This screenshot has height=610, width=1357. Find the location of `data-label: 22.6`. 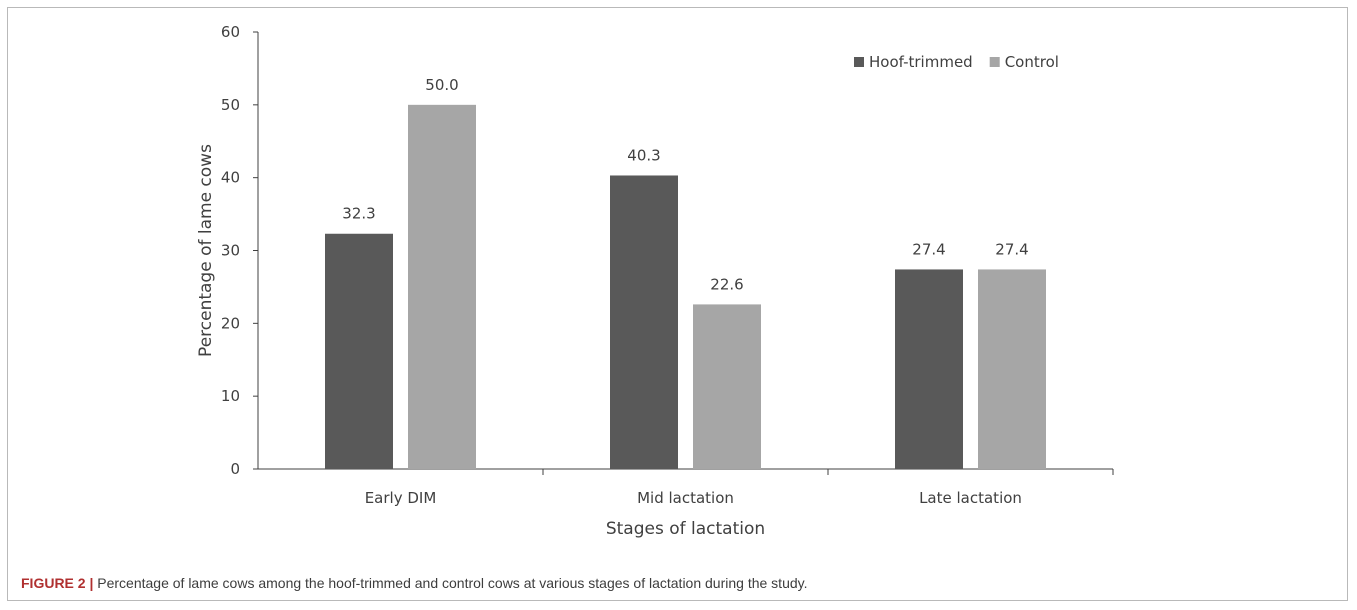

data-label: 22.6 is located at coordinates (726, 284).